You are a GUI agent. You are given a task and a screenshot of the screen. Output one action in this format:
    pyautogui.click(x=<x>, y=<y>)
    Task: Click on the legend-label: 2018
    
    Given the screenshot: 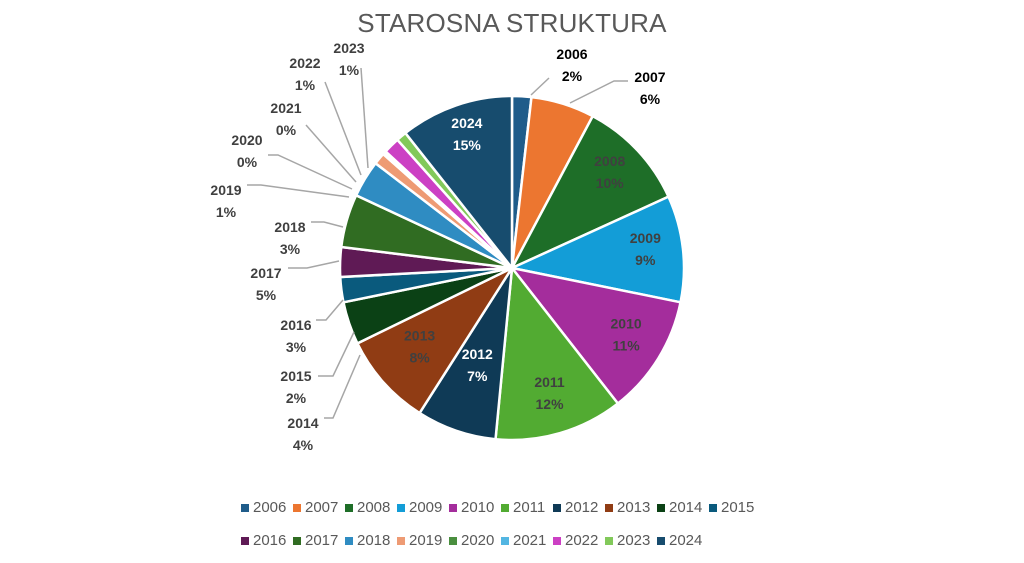 What is the action you would take?
    pyautogui.click(x=373, y=540)
    